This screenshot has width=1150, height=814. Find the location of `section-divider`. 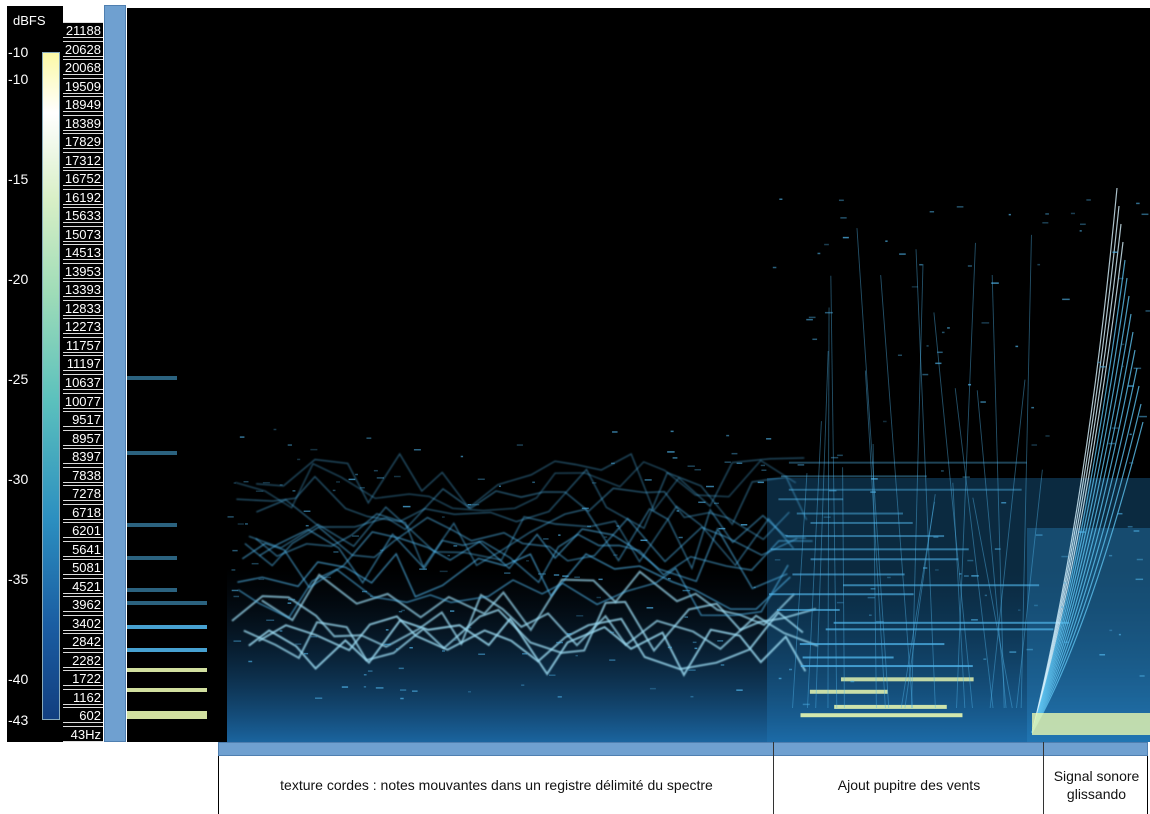

section-divider is located at coordinates (1043, 778).